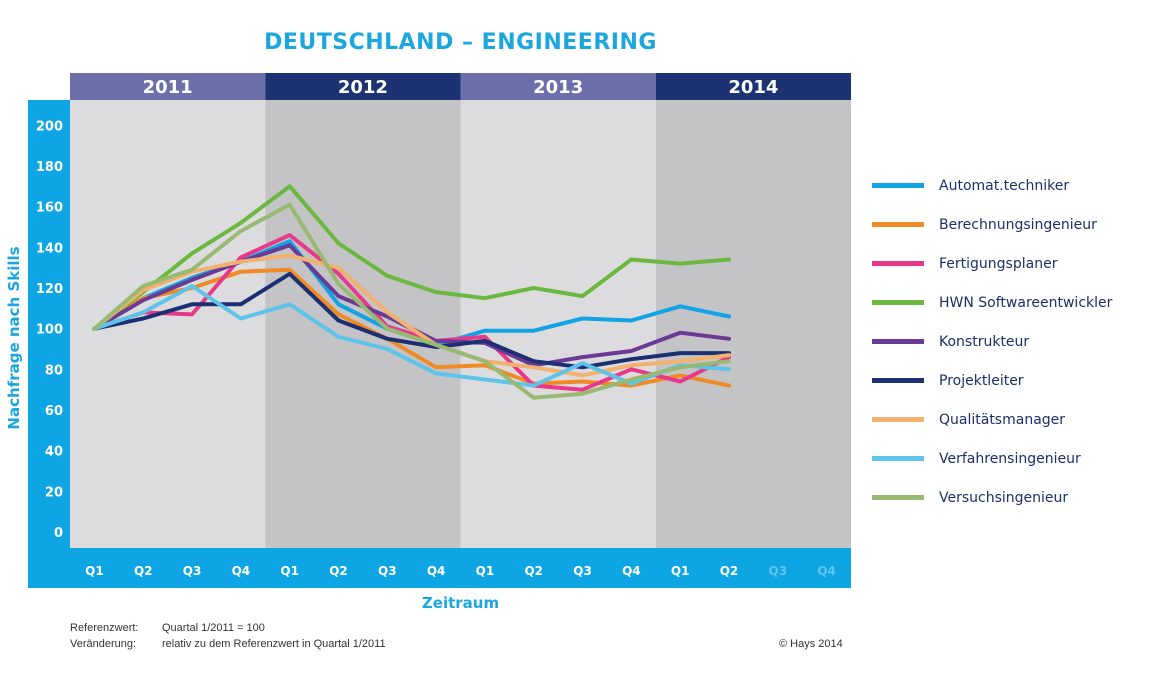 The width and height of the screenshot is (1150, 681). What do you see at coordinates (411, 320) in the screenshot?
I see `series-line-projektleiter` at bounding box center [411, 320].